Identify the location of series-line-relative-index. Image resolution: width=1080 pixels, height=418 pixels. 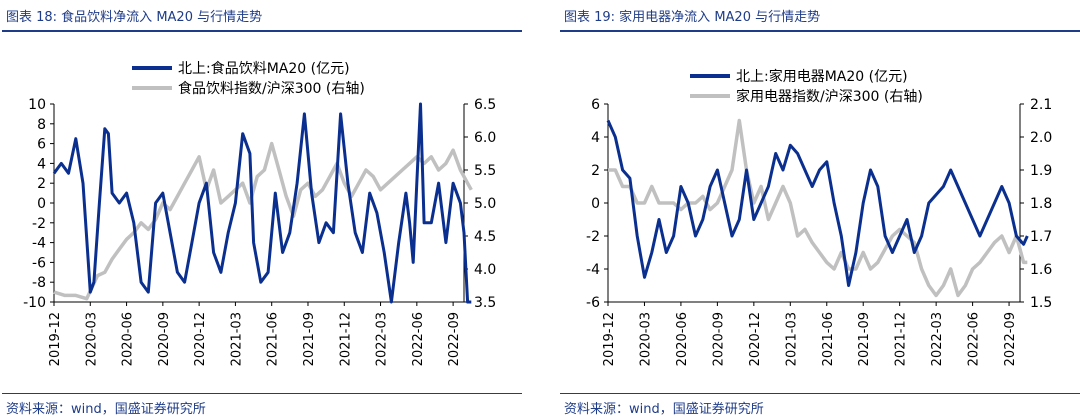
(263, 221).